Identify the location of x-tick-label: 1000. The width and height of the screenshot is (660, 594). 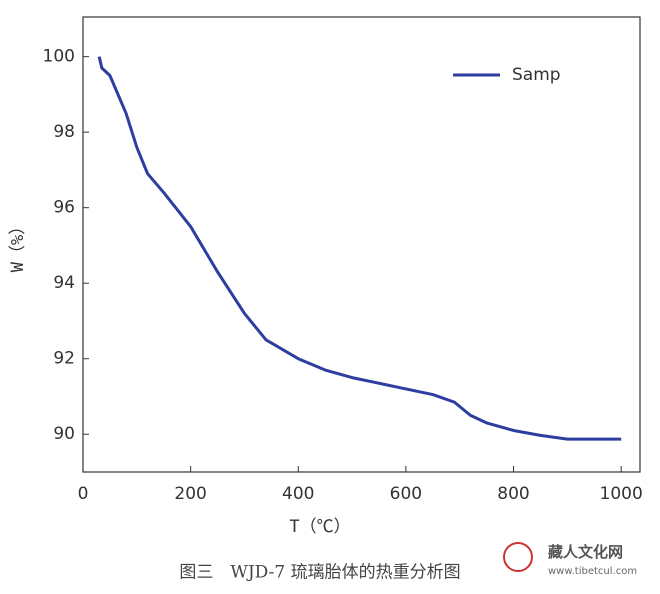
(621, 494).